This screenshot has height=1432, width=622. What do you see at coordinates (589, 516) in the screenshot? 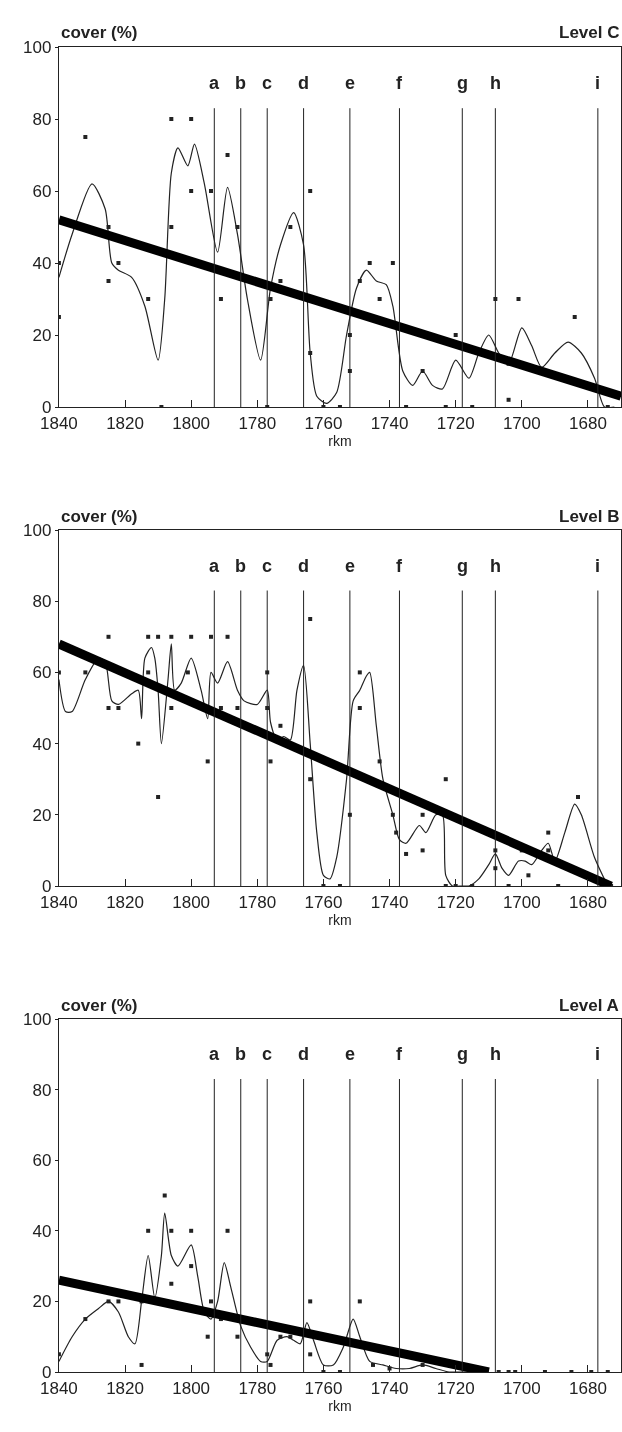
I see `chart-title: Level B` at bounding box center [589, 516].